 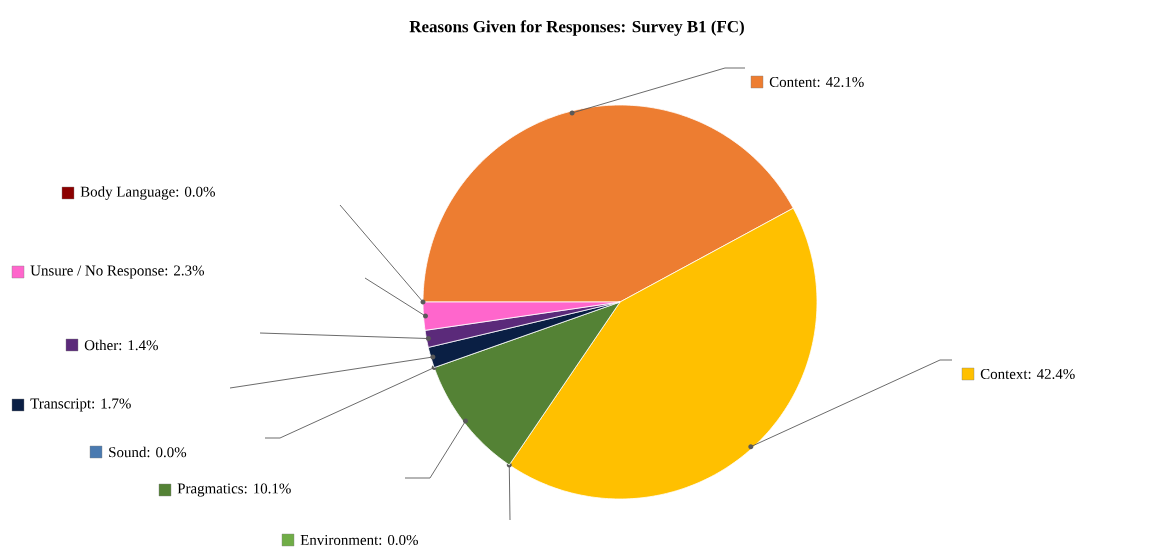 What do you see at coordinates (80, 405) in the screenshot?
I see `legend-label: Transcript: 1.7%` at bounding box center [80, 405].